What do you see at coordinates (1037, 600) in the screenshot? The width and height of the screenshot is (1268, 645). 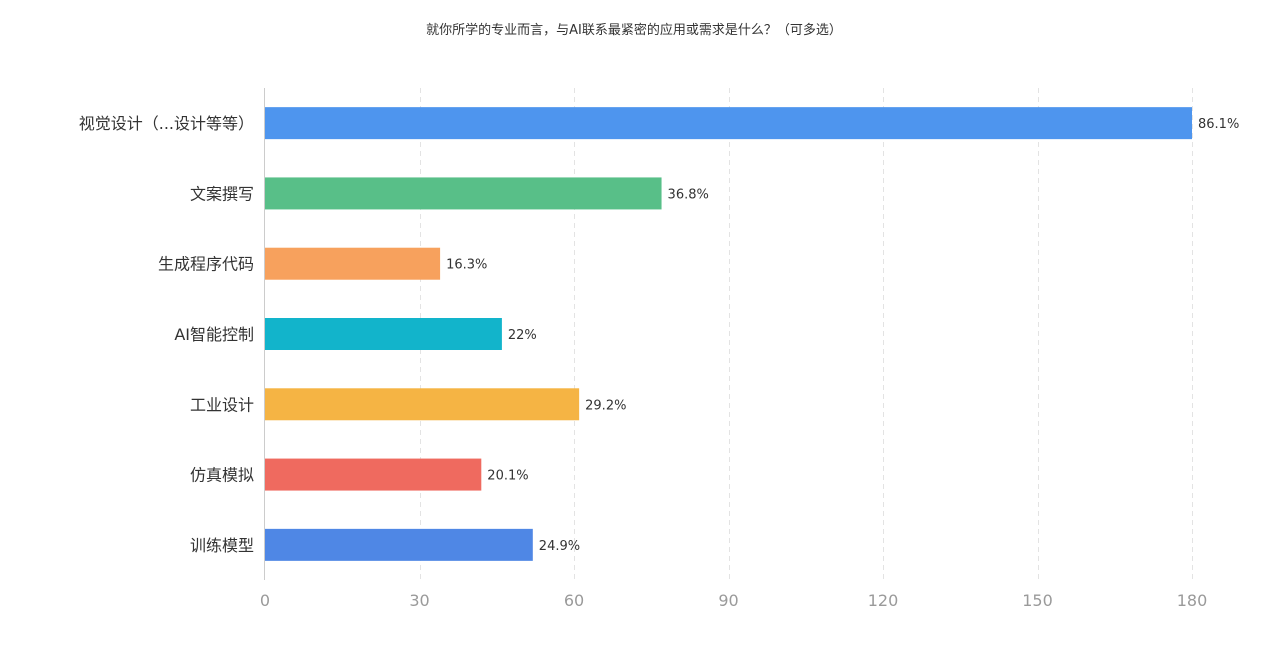 I see `x-tick-label: 150` at bounding box center [1037, 600].